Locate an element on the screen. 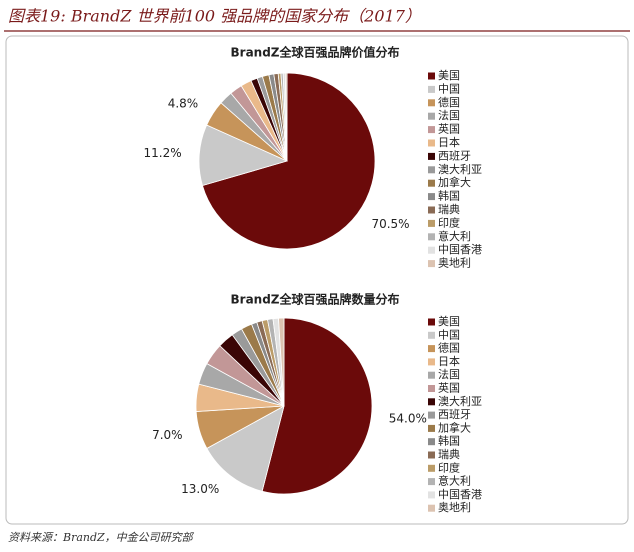  data-label: 4.8% is located at coordinates (183, 103).